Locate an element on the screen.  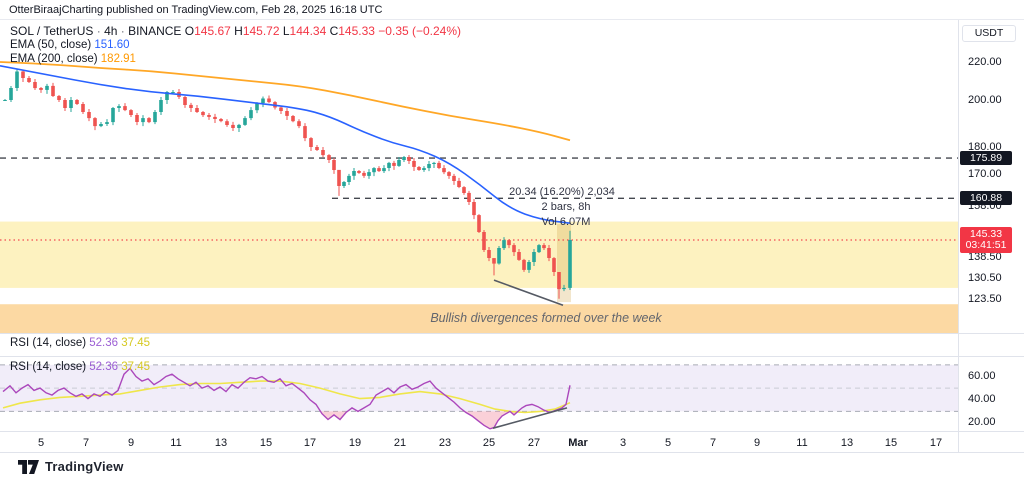
ema200-label: EMA (200, close) is located at coordinates (54, 59).